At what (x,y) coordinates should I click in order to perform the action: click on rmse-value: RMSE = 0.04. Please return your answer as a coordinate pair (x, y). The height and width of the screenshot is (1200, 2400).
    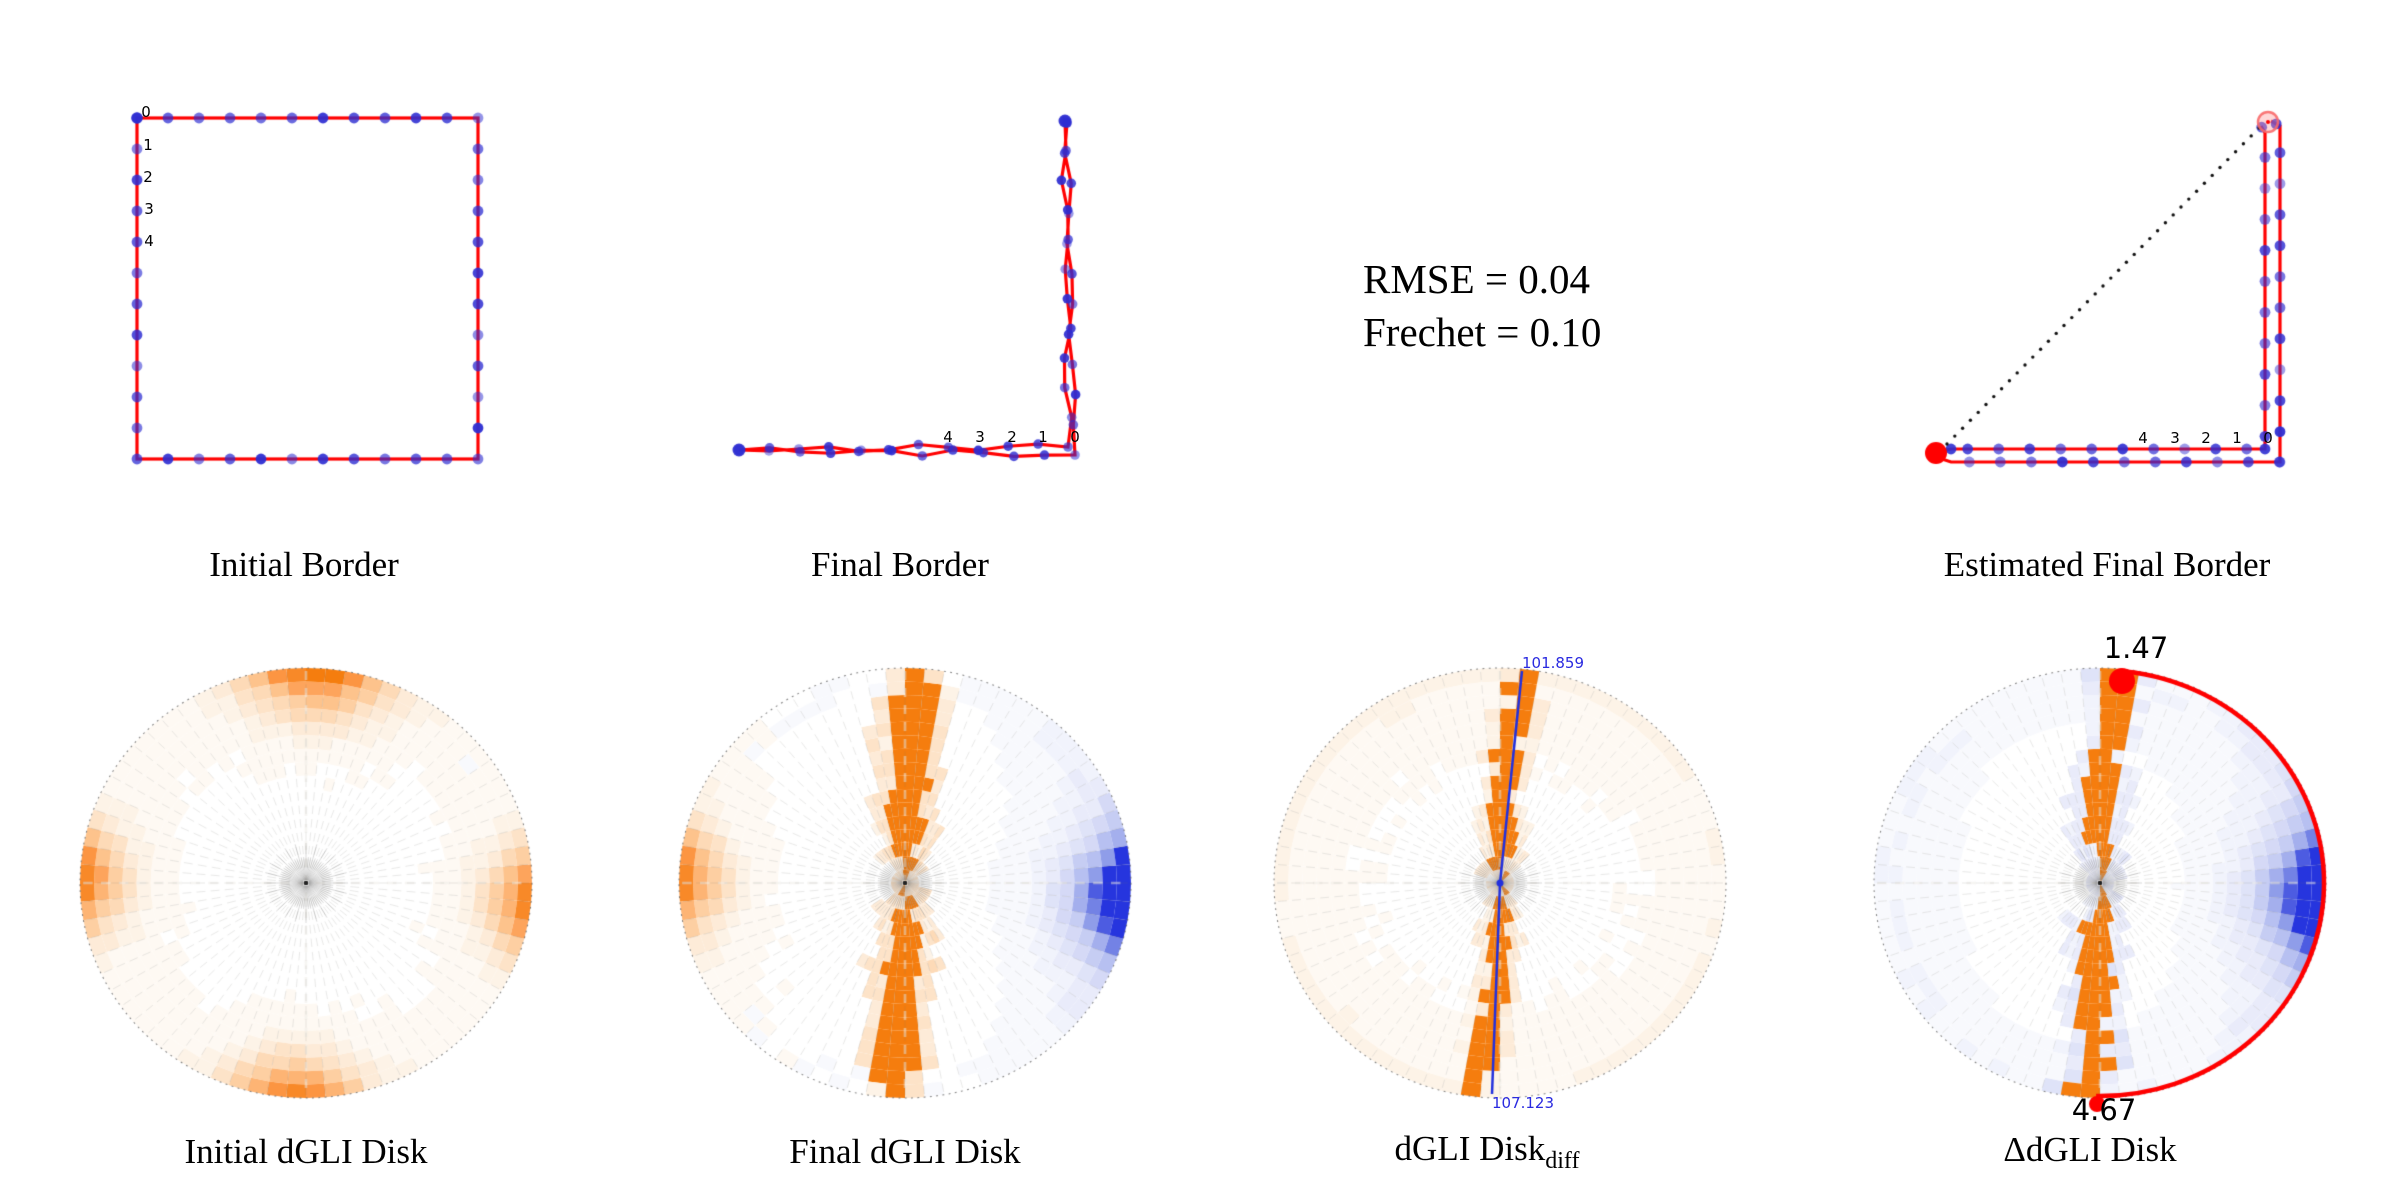
    Looking at the image, I should click on (1477, 279).